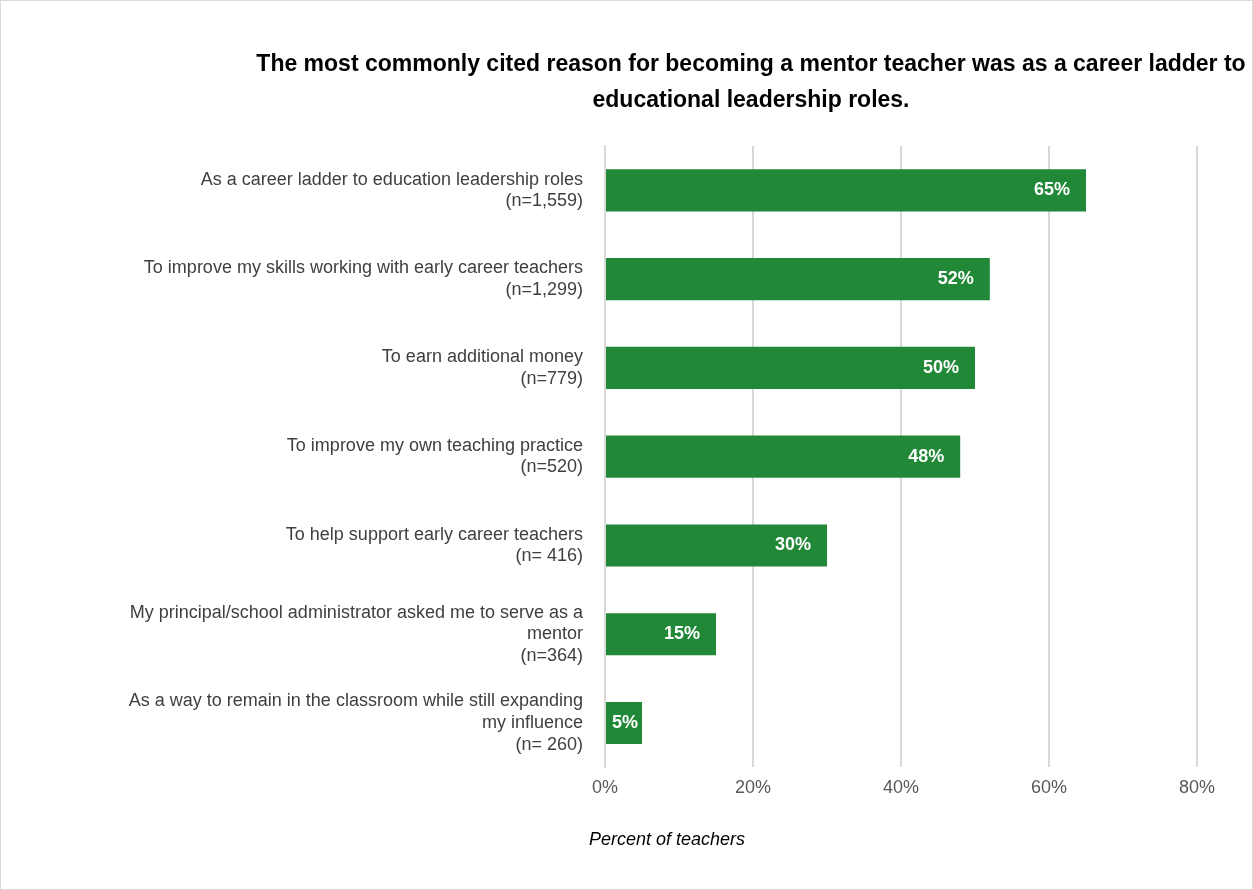 This screenshot has width=1253, height=890. I want to click on x-tick-label: 40%, so click(901, 787).